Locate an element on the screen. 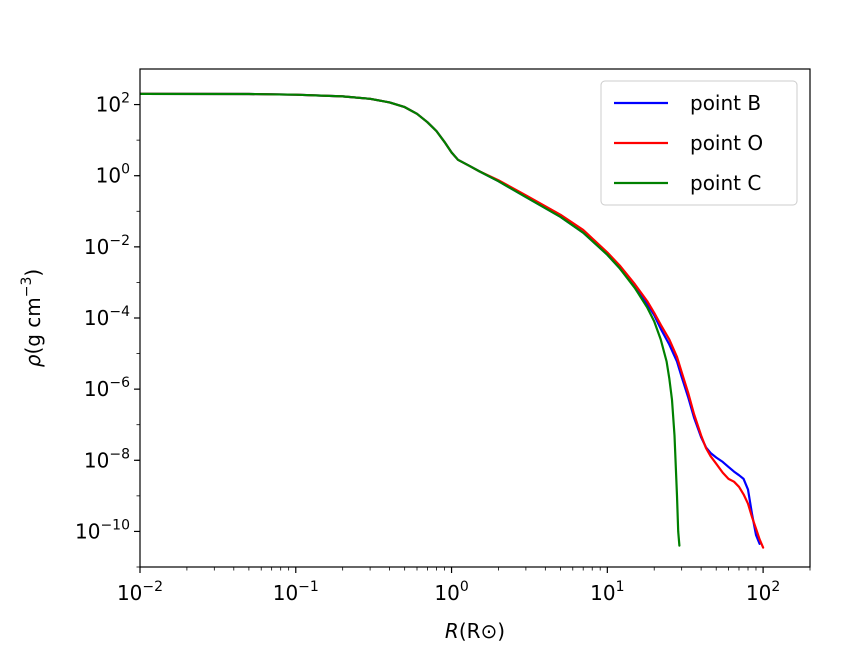  x-tick-label: 10⁰ is located at coordinates (451, 592).